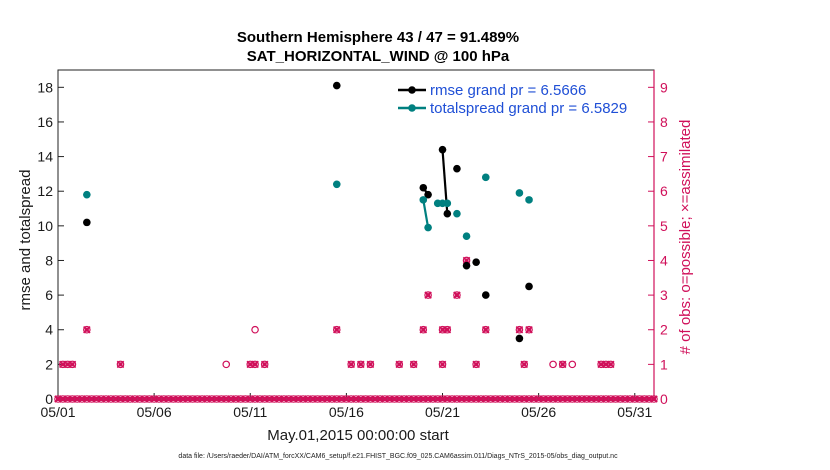 Image resolution: width=830 pixels, height=470 pixels. I want to click on y-right-tick-label: 7, so click(664, 157).